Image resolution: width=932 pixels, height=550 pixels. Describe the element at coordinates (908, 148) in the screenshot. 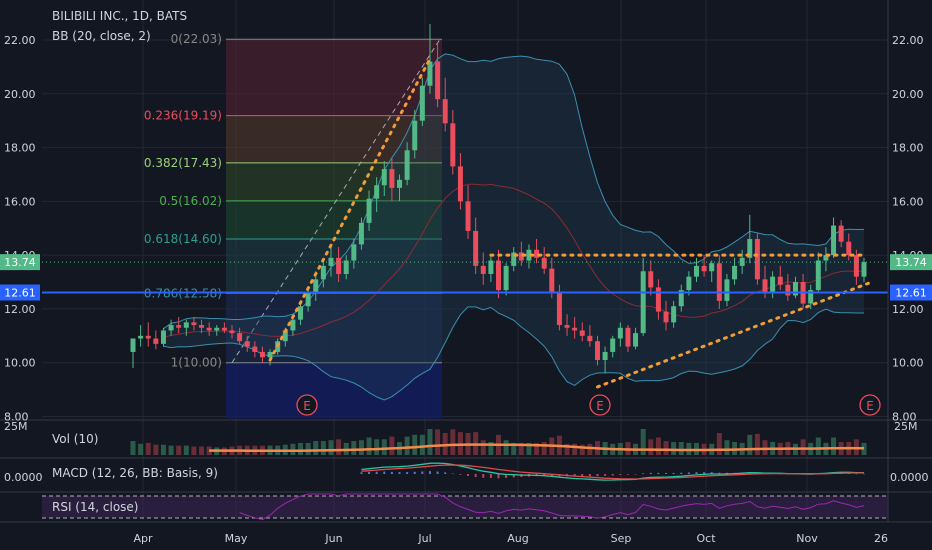

I see `price-tick-label-right: 18.00` at that location.